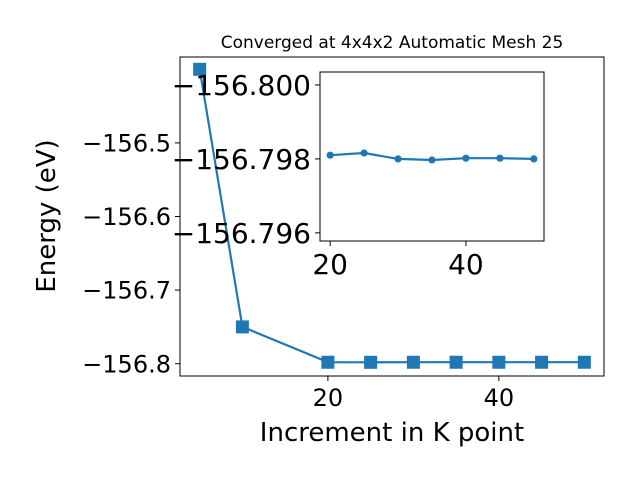 The height and width of the screenshot is (480, 640). Describe the element at coordinates (241, 233) in the screenshot. I see `inset-y-tick-label: −156.796` at that location.